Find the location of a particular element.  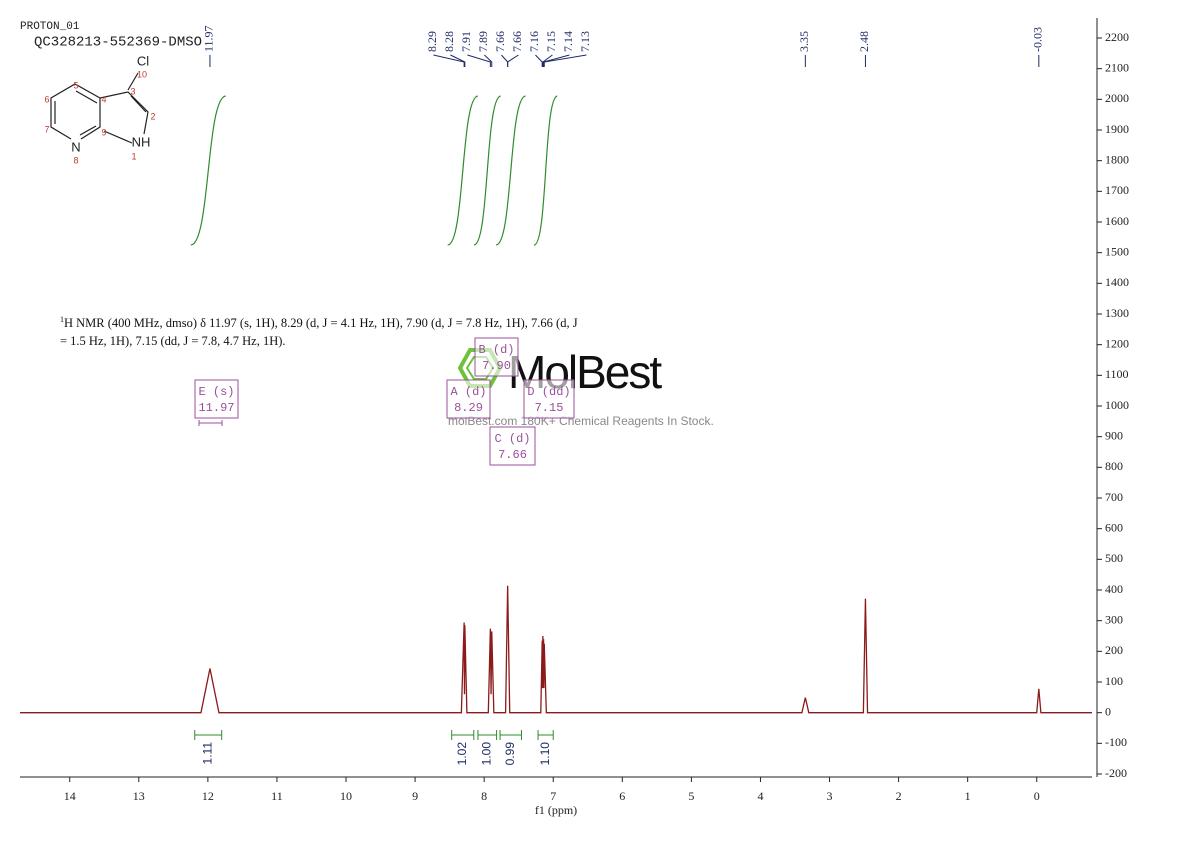

peak-label: 7.15 is located at coordinates (551, 41).